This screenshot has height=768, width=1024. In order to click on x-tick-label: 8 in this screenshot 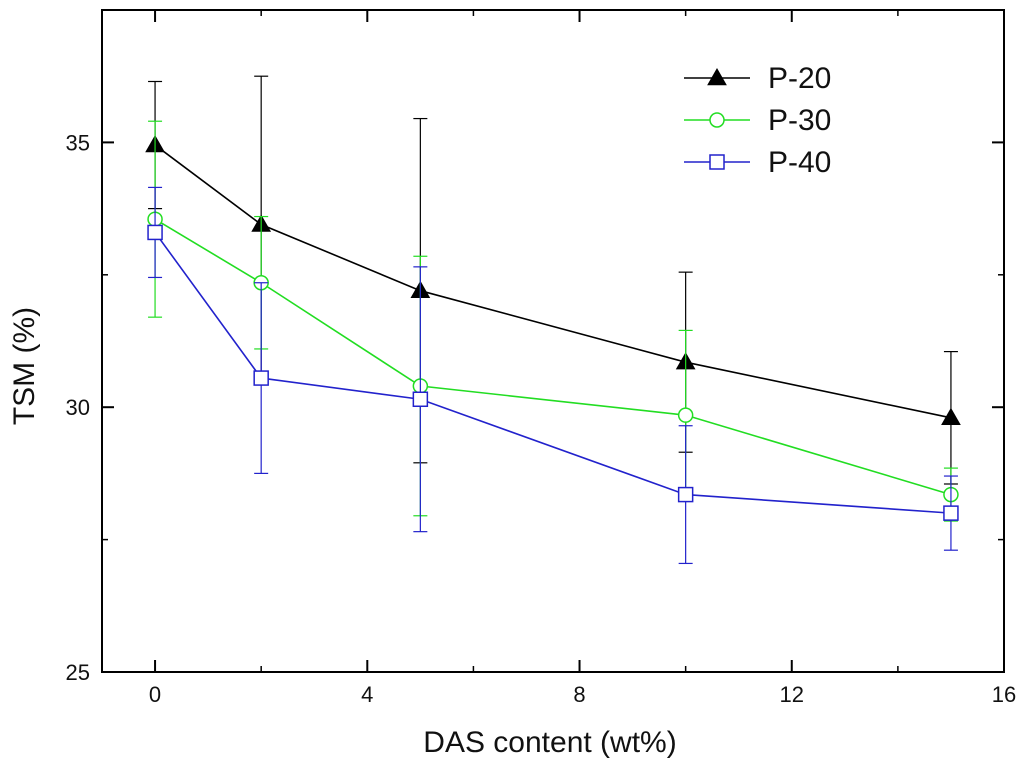, I will do `click(579, 694)`.